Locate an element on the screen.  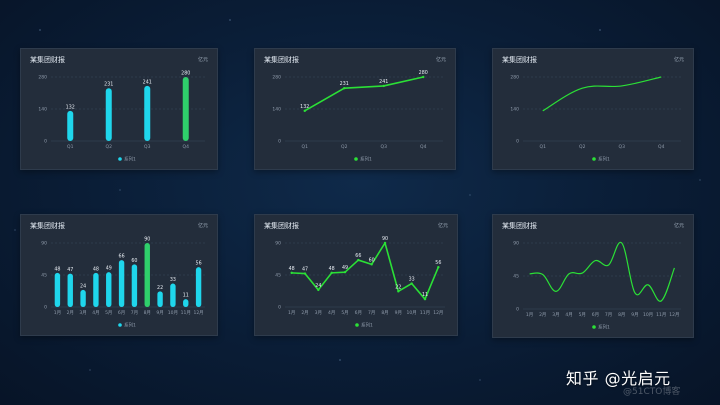
smooth-line-chart: 0 140 280 Q1 Q2 Q3 Q4 系列1 is located at coordinates (595, 119).